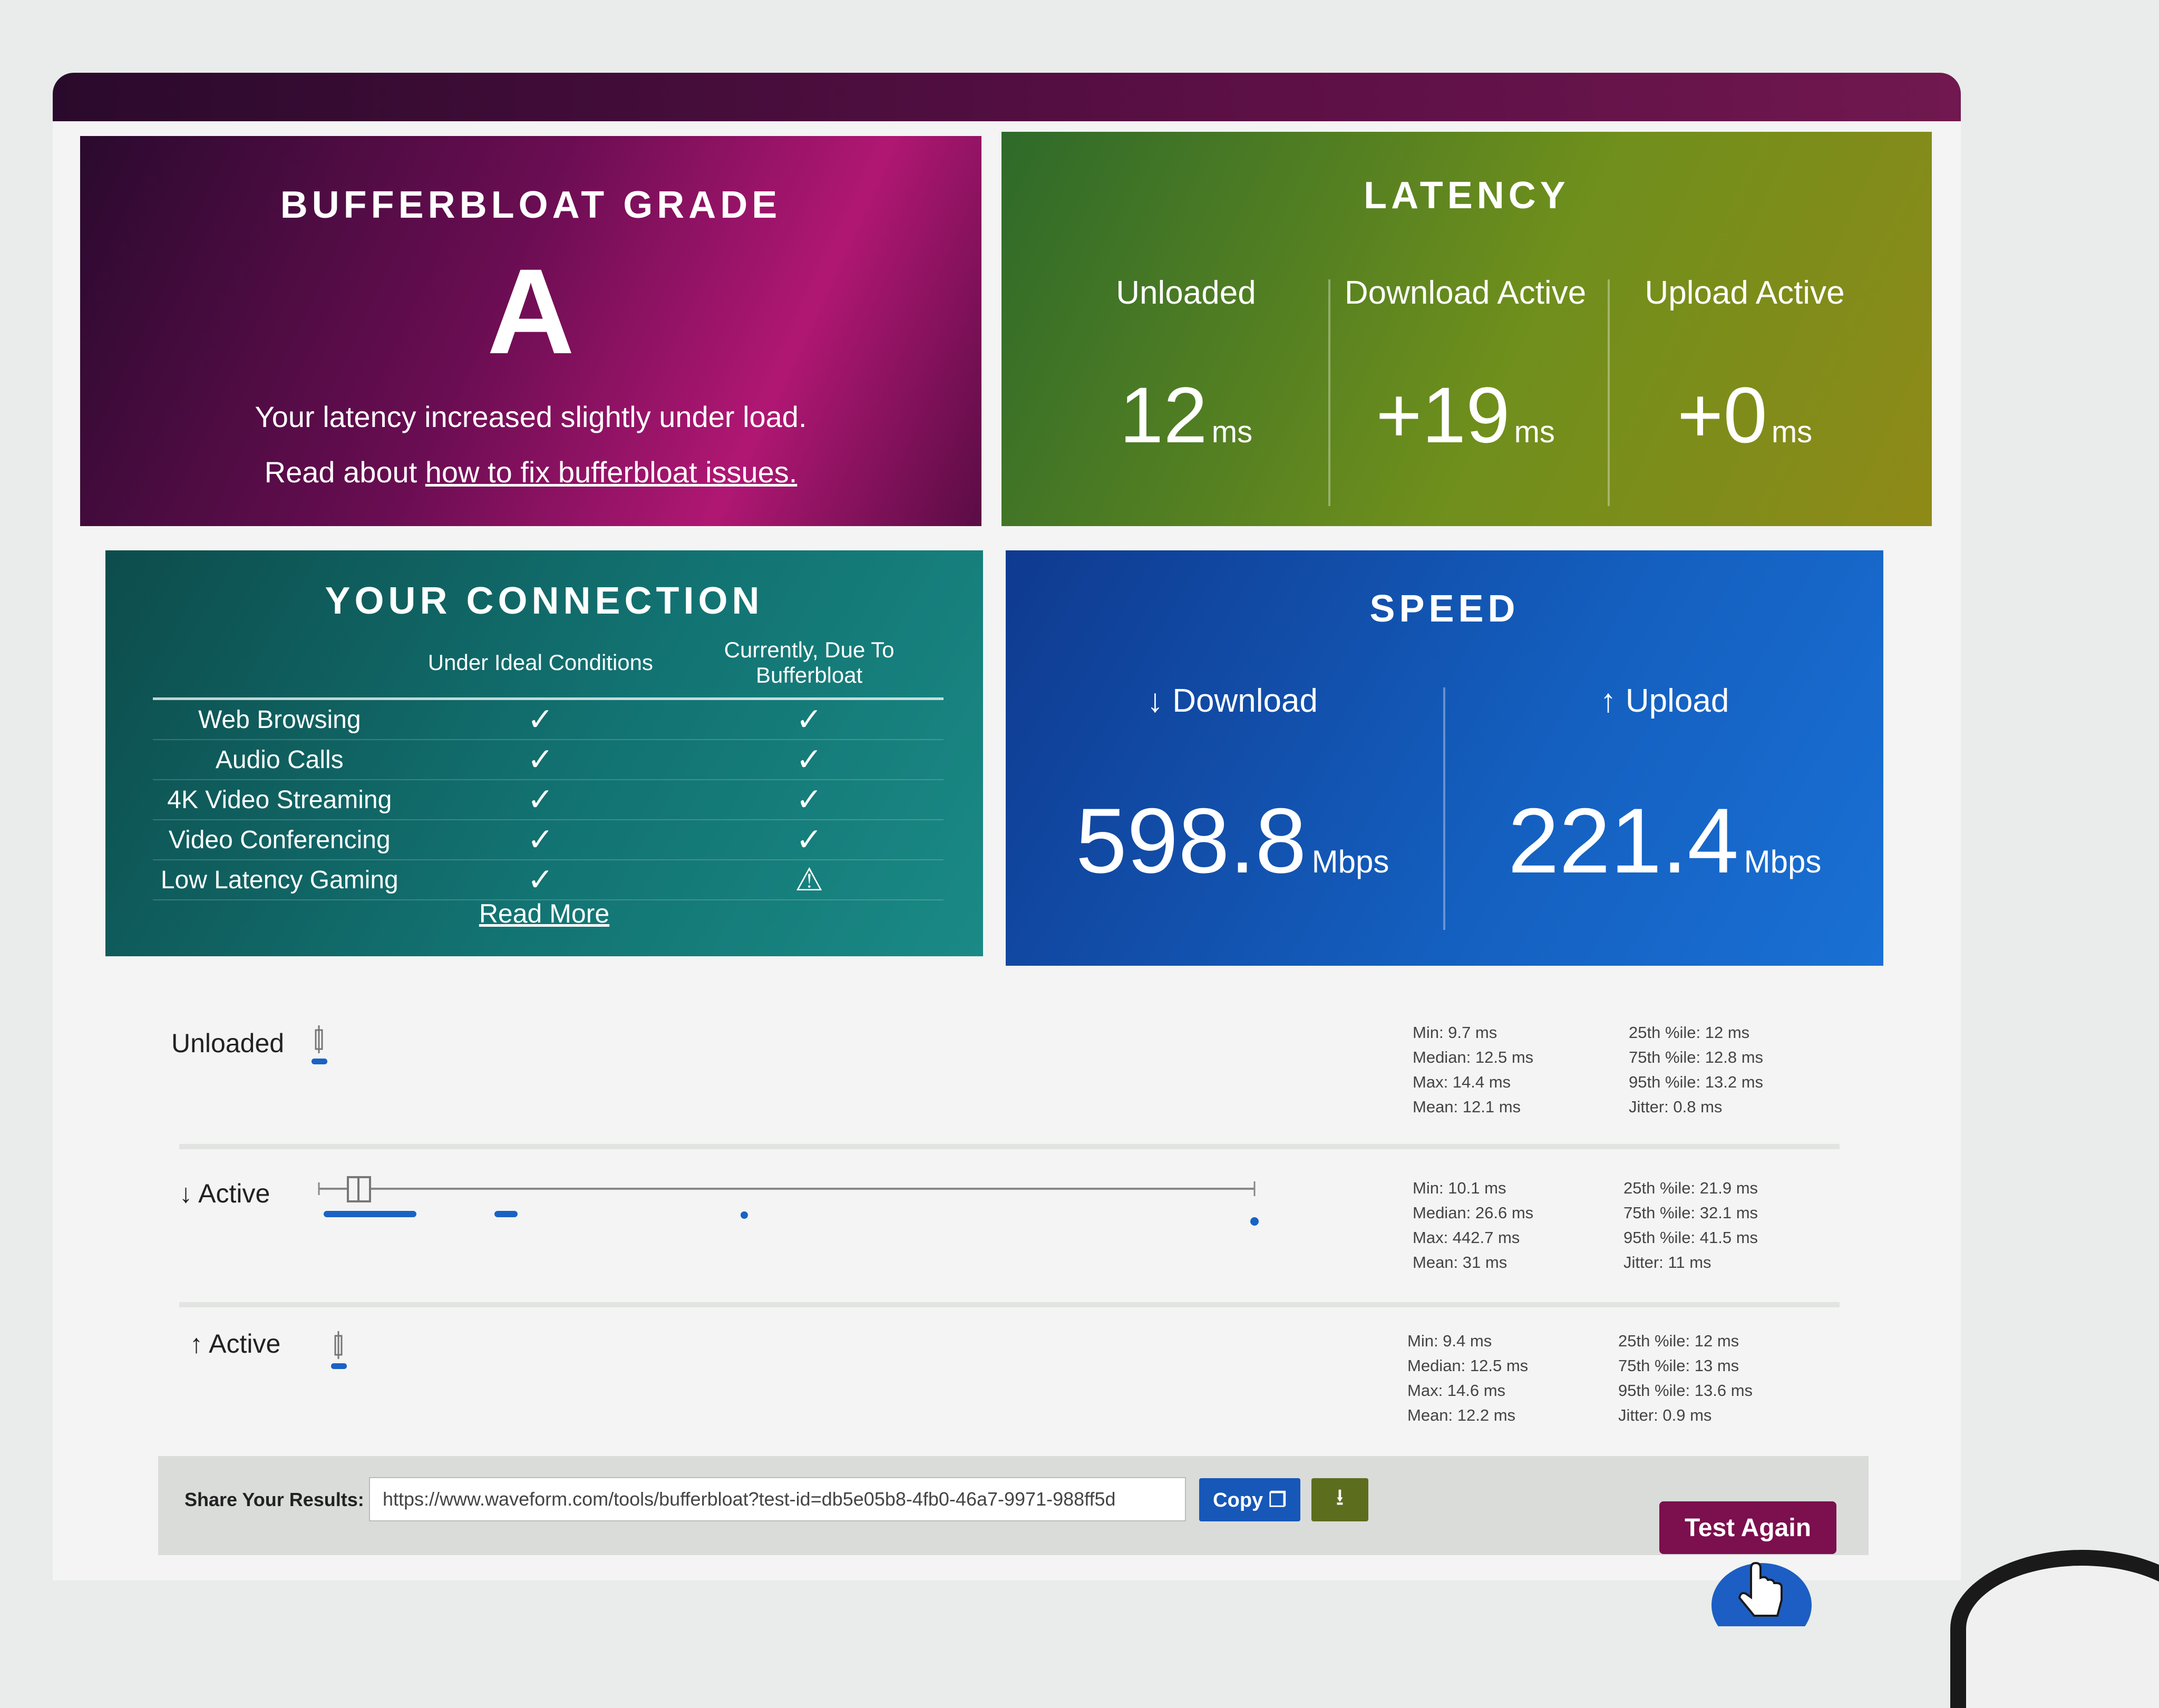  What do you see at coordinates (344, 472) in the screenshot?
I see `grade-link-prefix: Read about` at bounding box center [344, 472].